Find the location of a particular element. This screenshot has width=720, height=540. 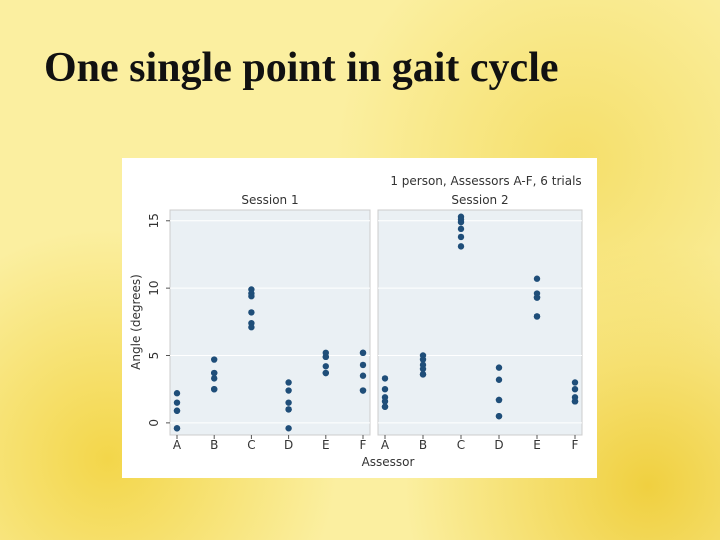

y-tick-label: 15 is located at coordinates (154, 220).